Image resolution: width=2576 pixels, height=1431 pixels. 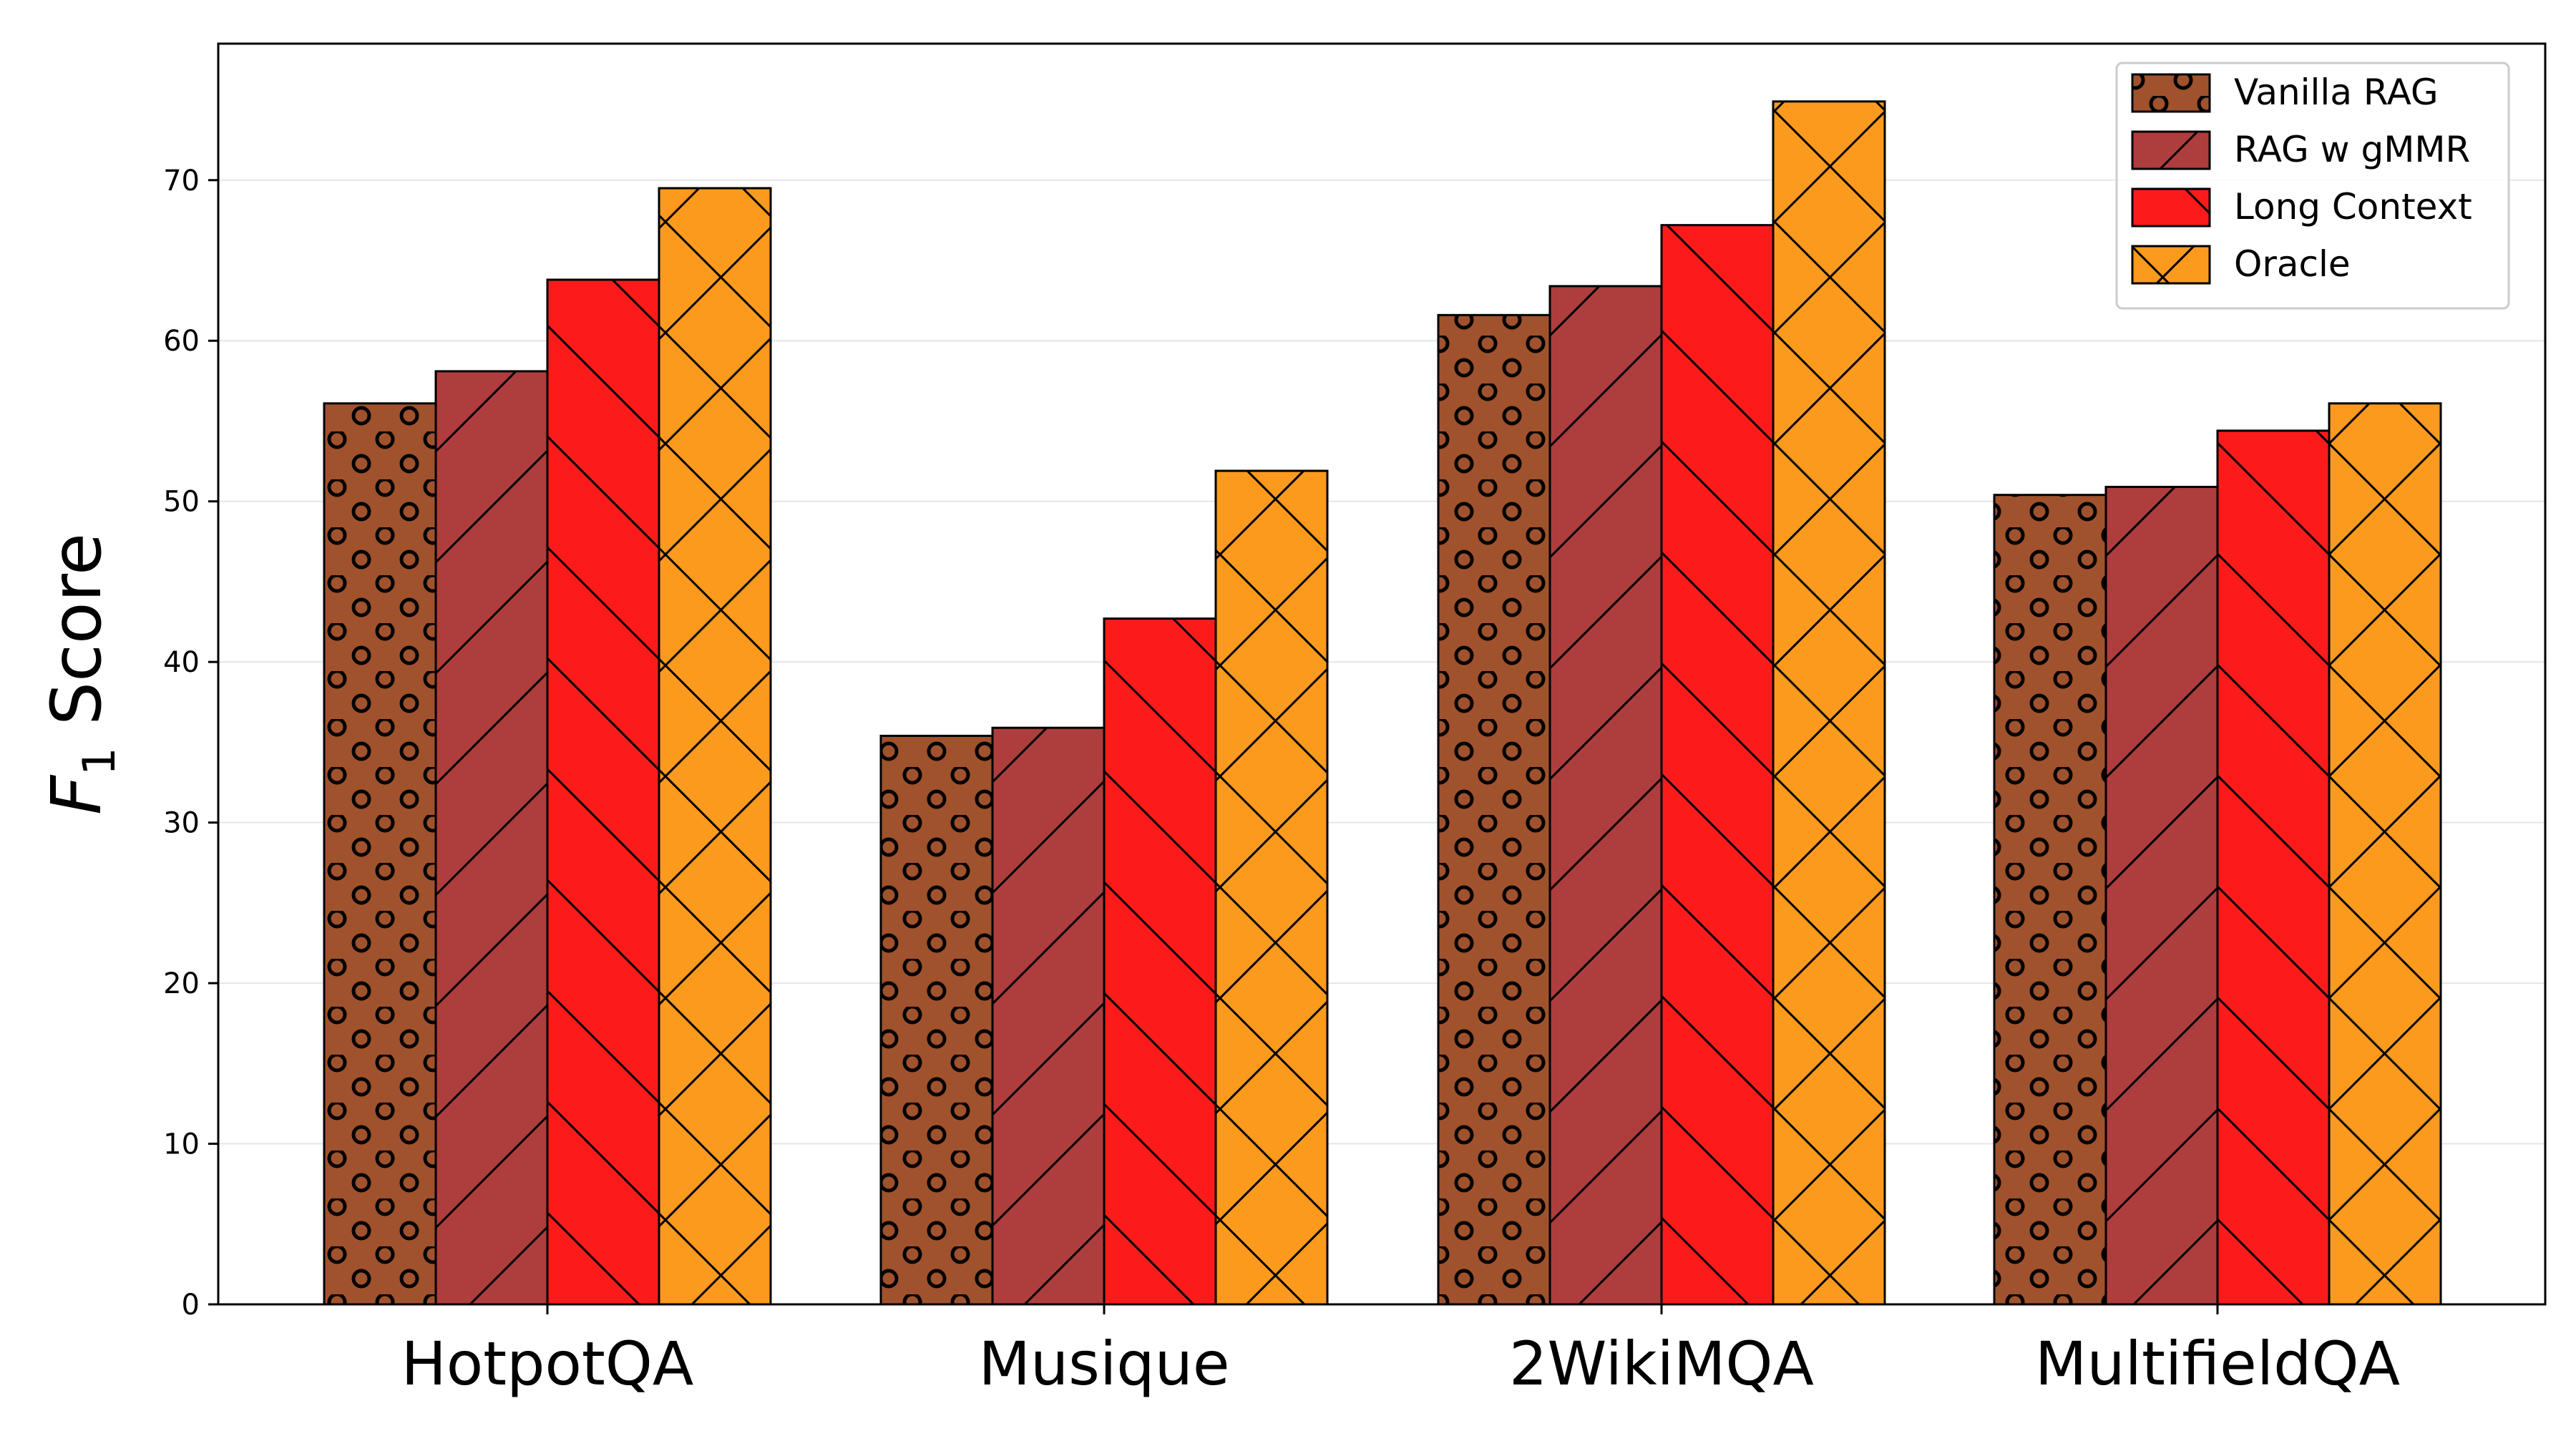 I want to click on bar-rag-w-gmmr-multifieldqa, so click(x=2161, y=896).